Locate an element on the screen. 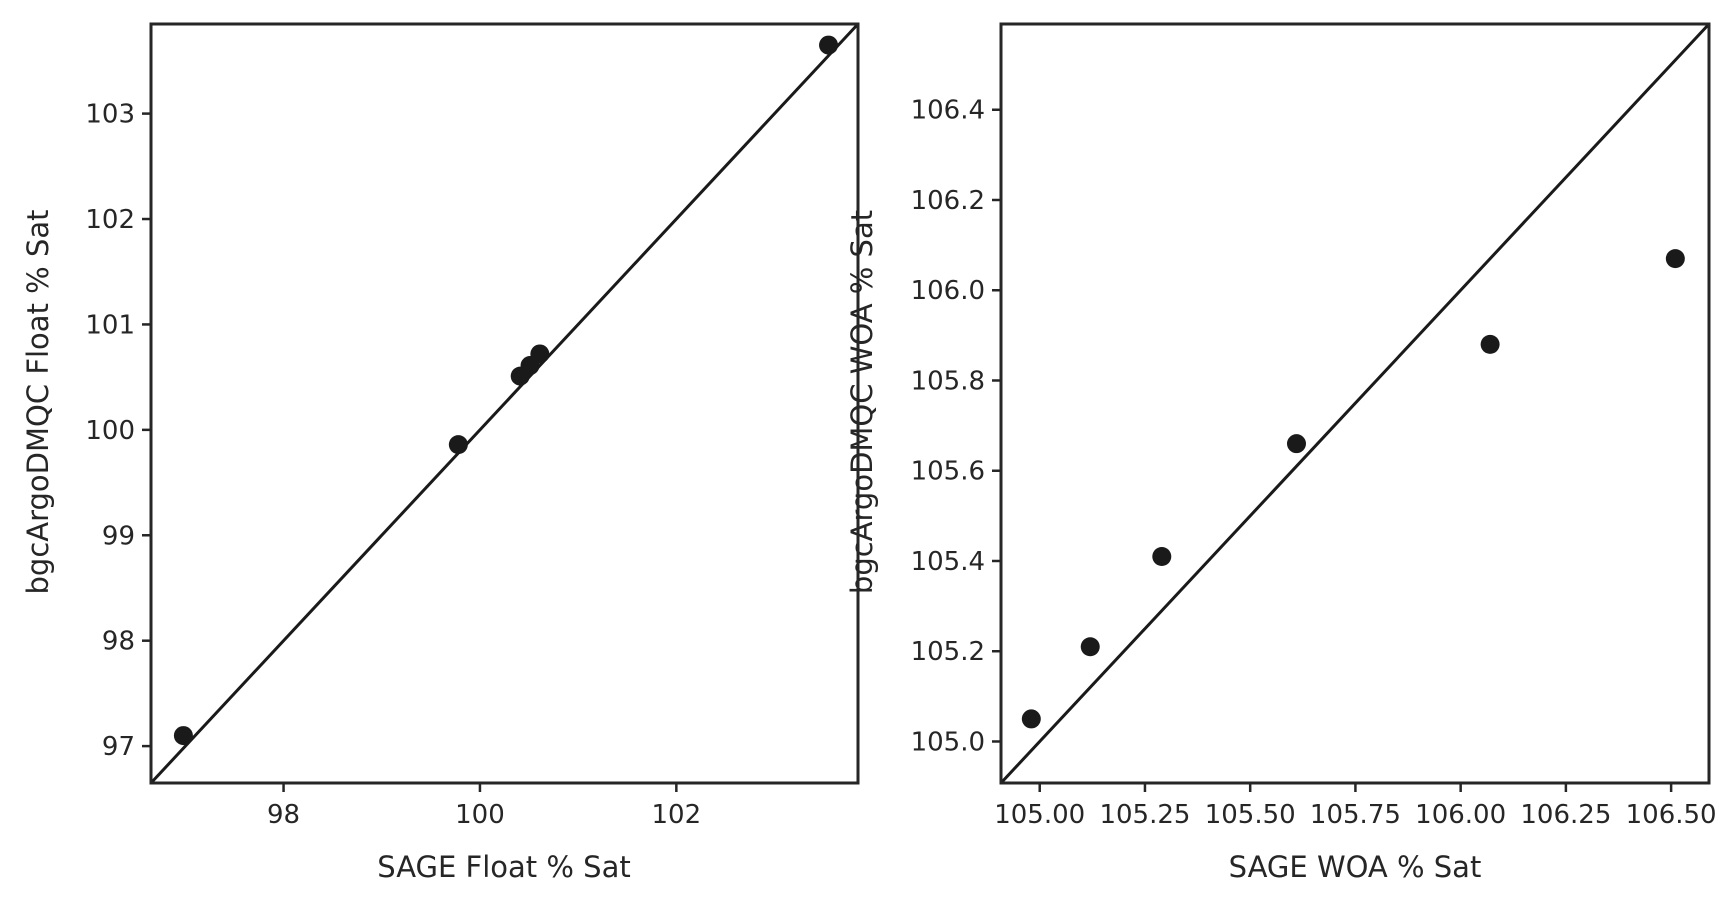  right-x-tick-label: 106.00 is located at coordinates (1460, 815).